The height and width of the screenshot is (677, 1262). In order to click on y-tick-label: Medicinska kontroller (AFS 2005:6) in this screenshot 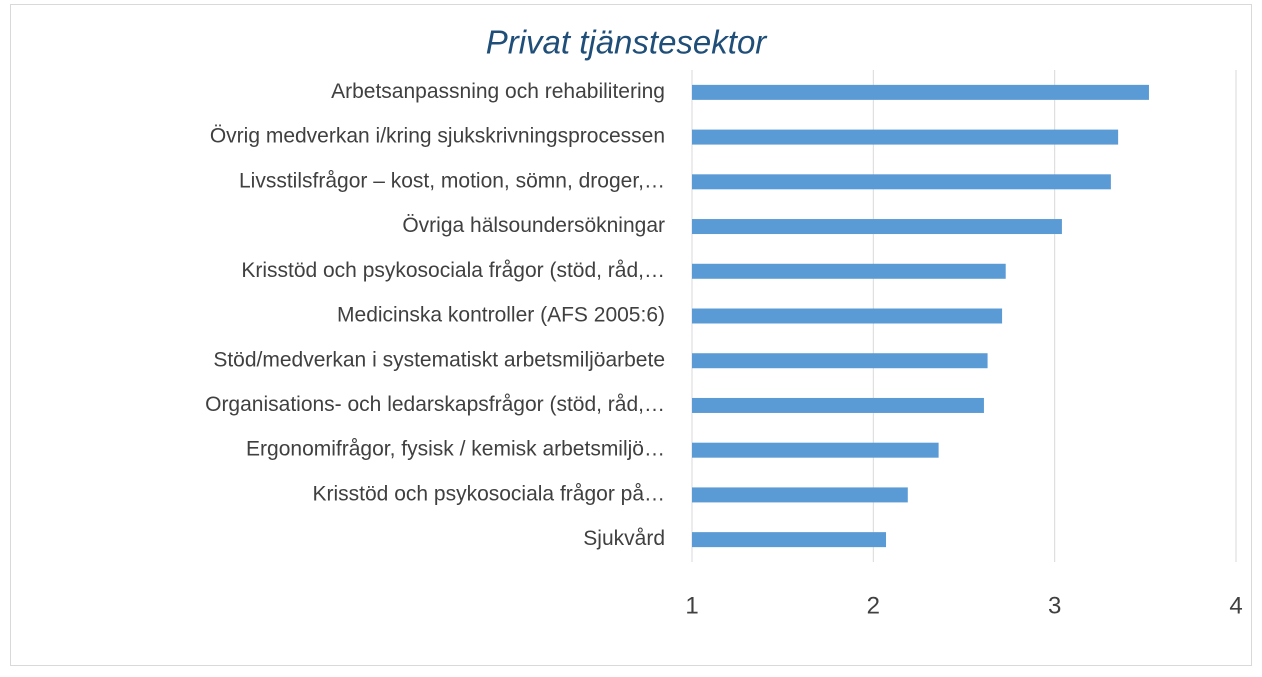, I will do `click(501, 315)`.